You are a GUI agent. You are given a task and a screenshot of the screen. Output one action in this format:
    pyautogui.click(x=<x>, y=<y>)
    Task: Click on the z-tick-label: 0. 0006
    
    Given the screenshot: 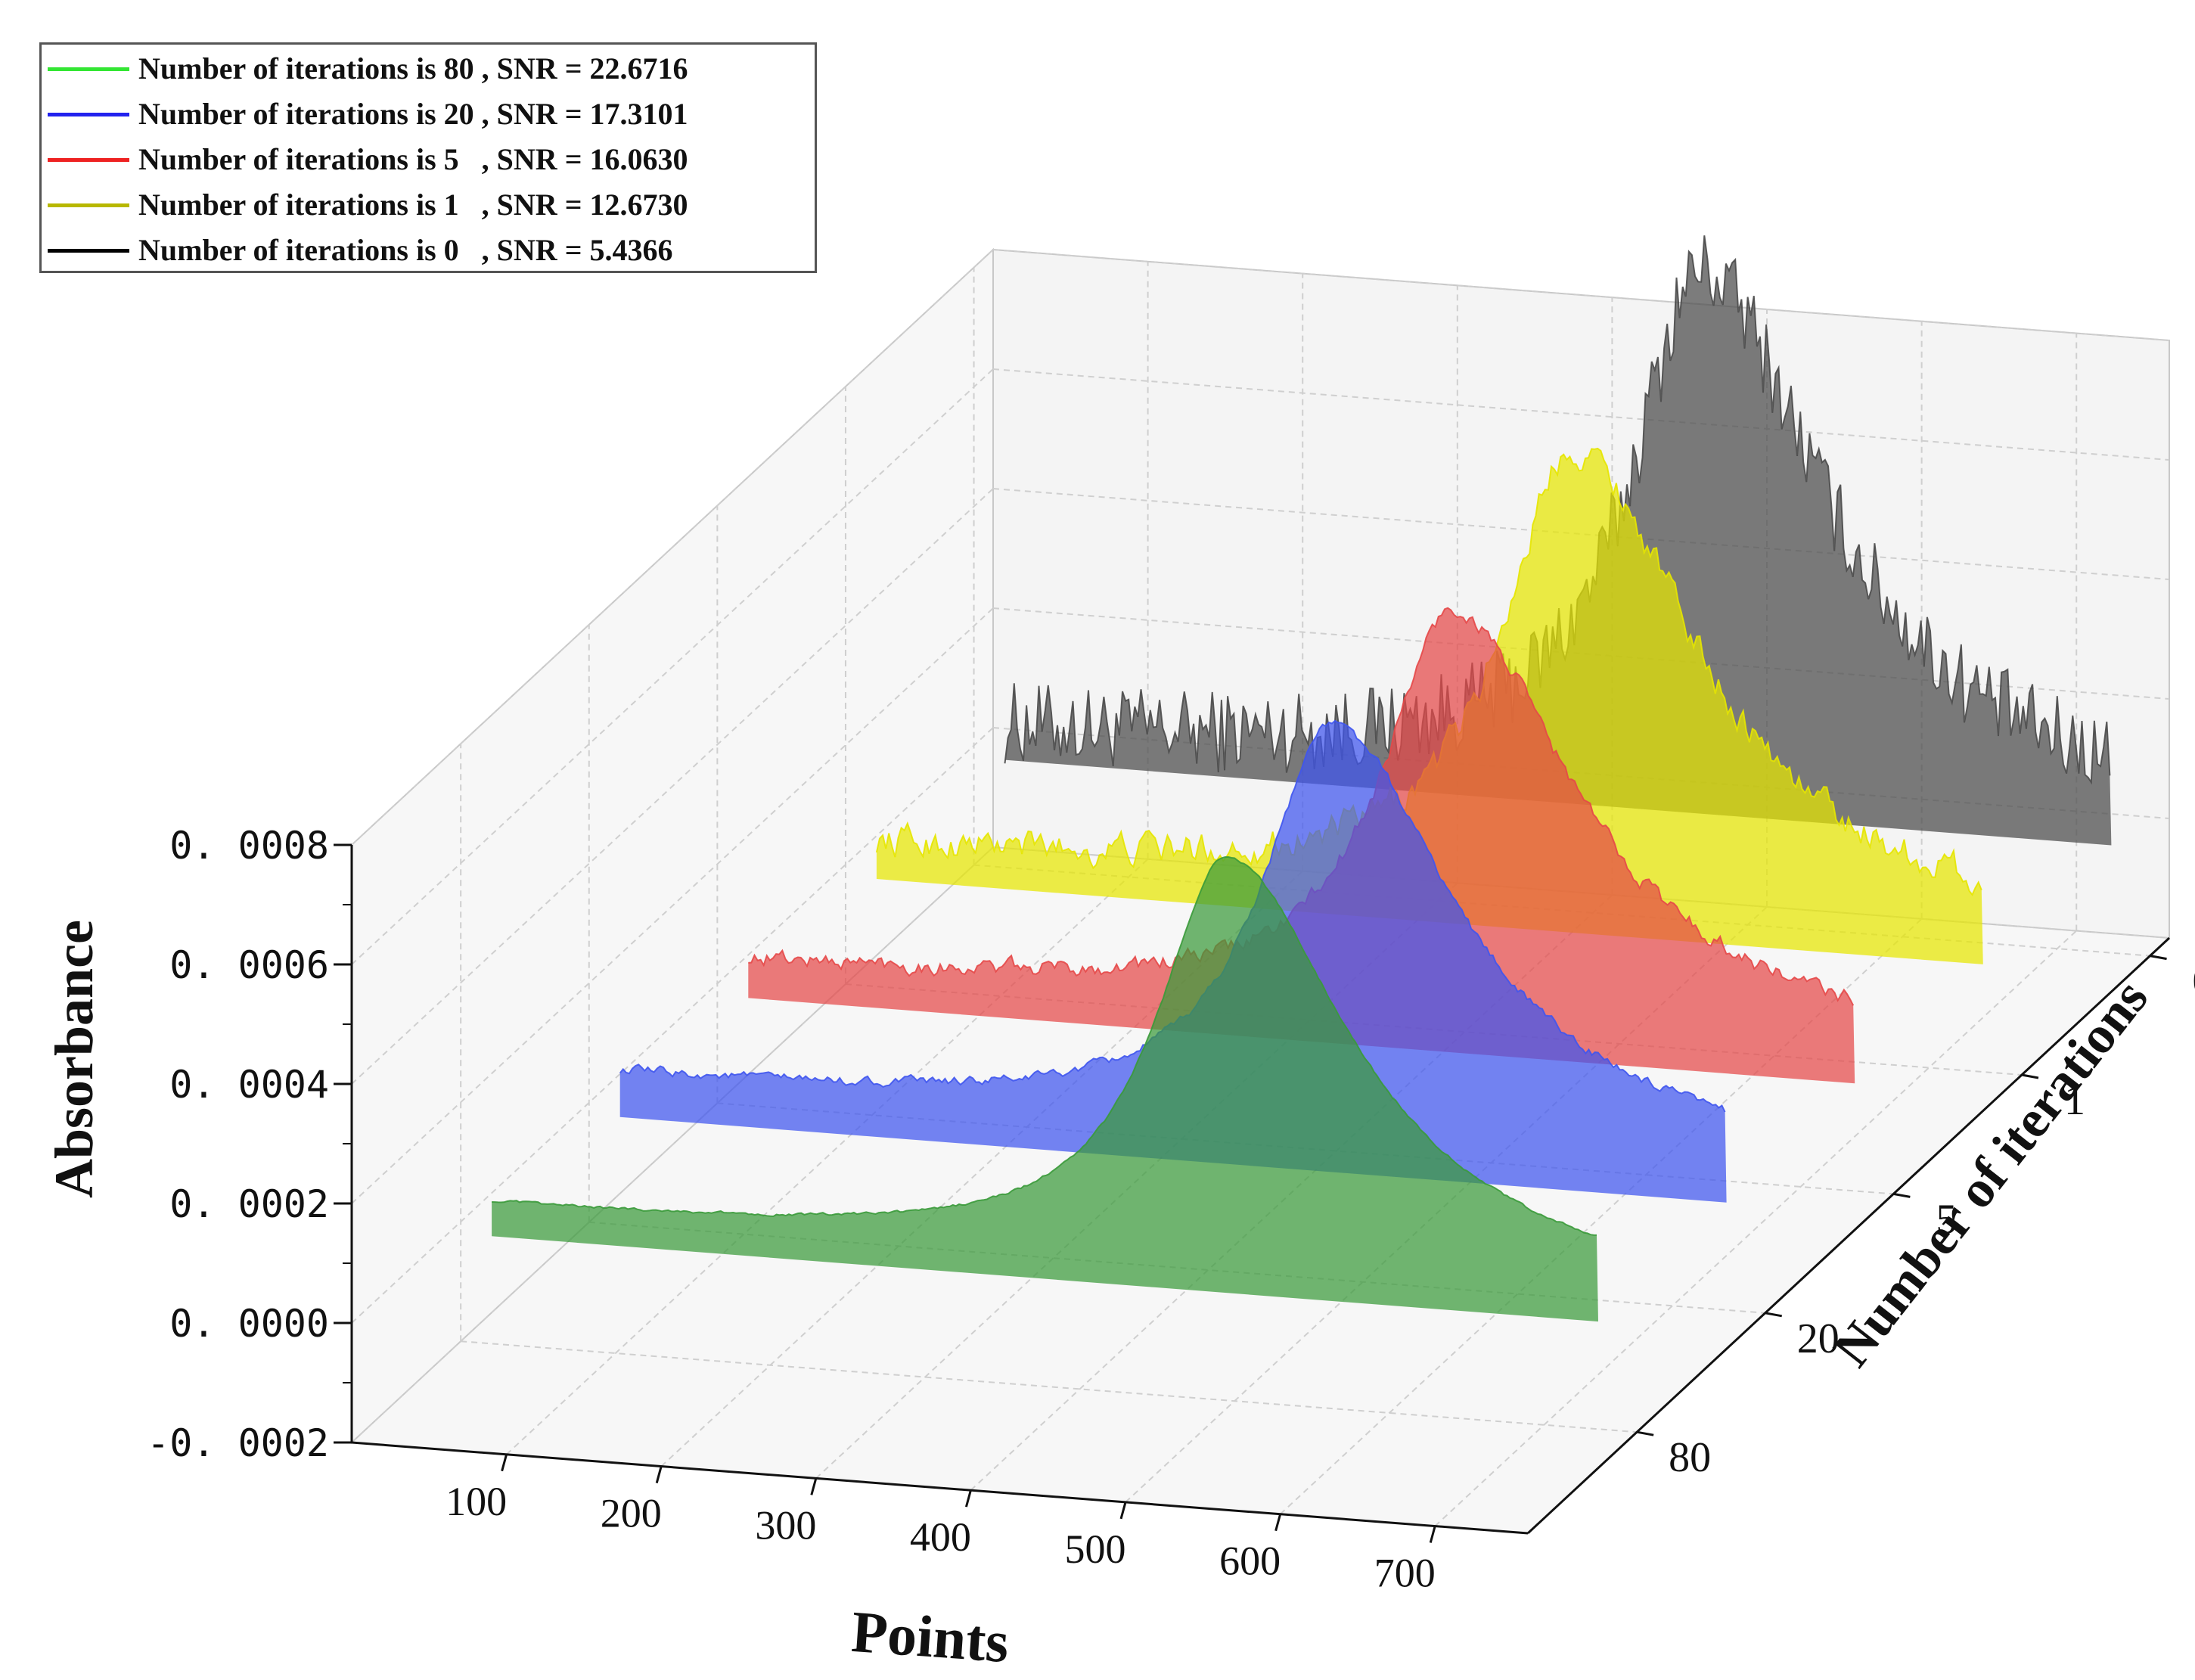 What is the action you would take?
    pyautogui.click(x=249, y=965)
    